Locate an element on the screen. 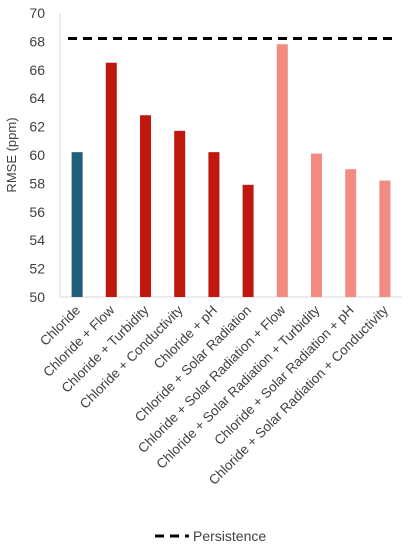  y-tick-label: 52 is located at coordinates (37, 269).